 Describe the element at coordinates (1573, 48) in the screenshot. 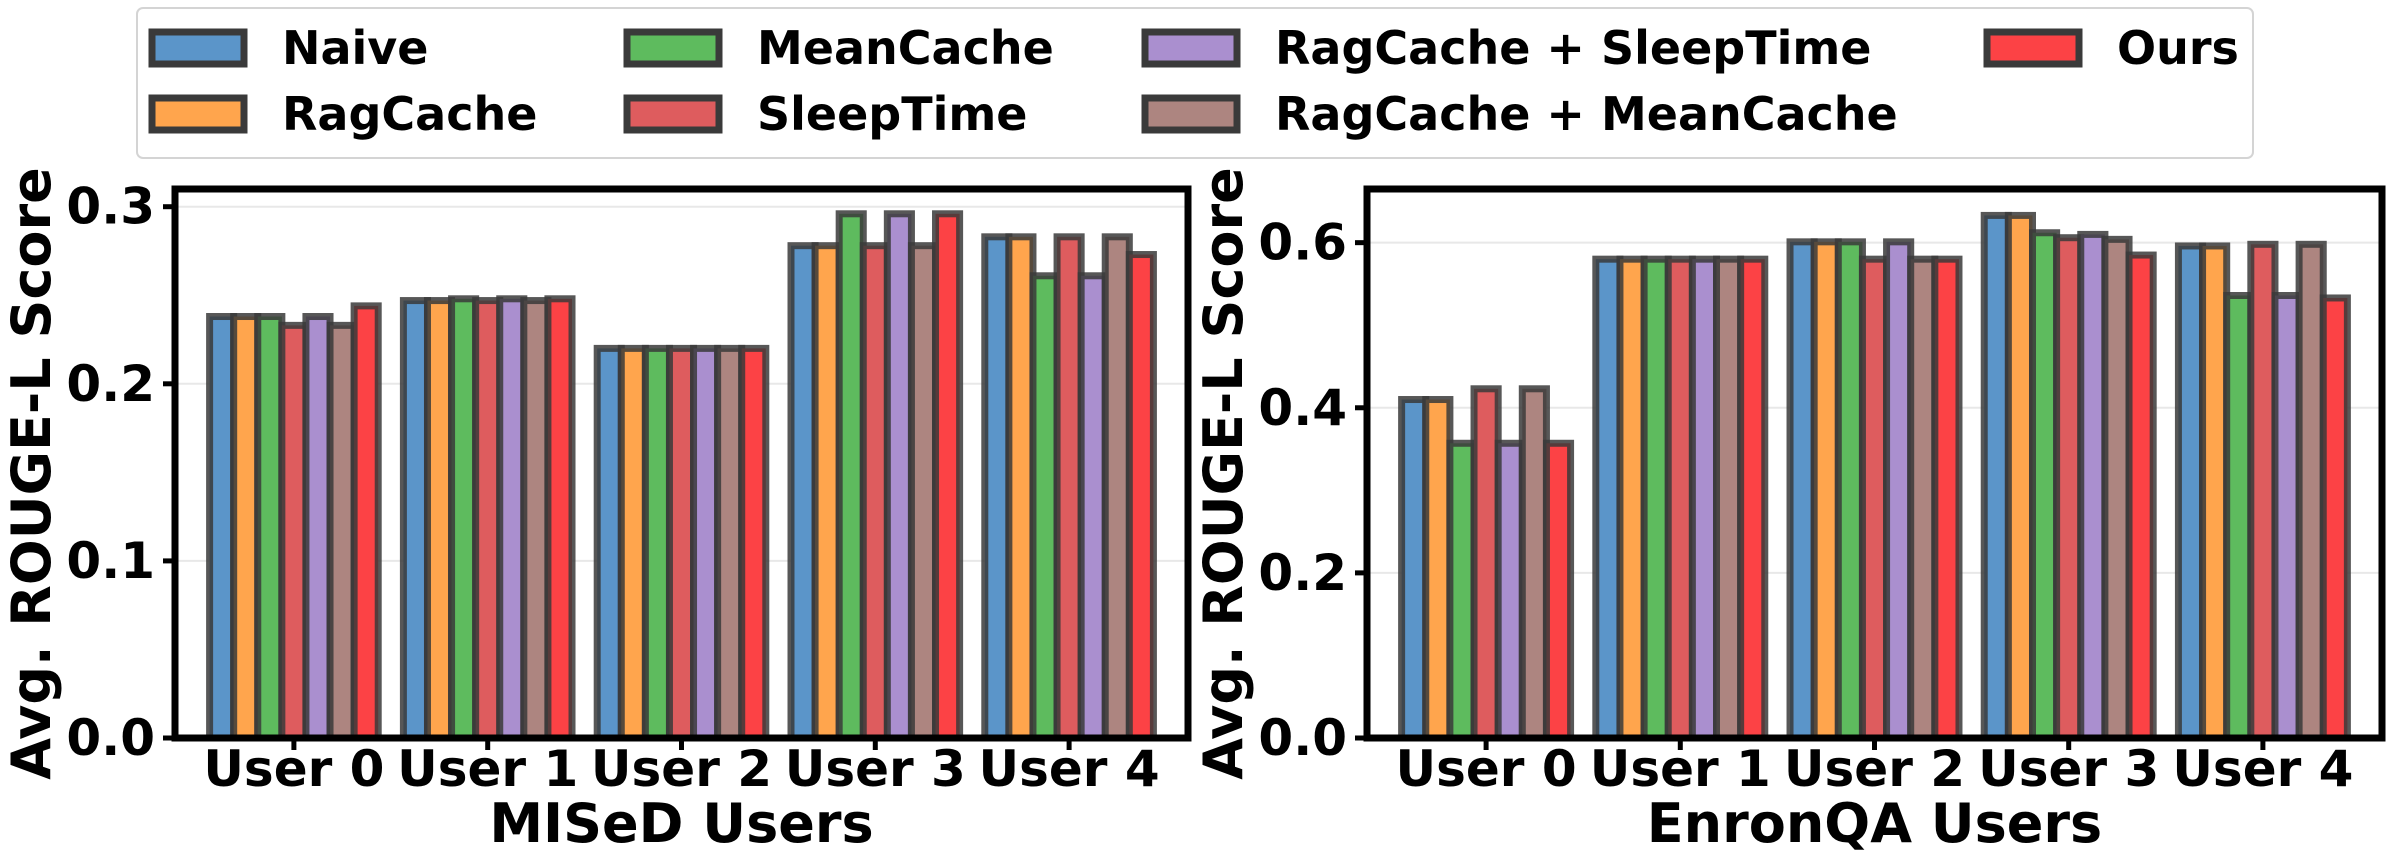

I see `legend-label: RagCache + SleepTime` at that location.